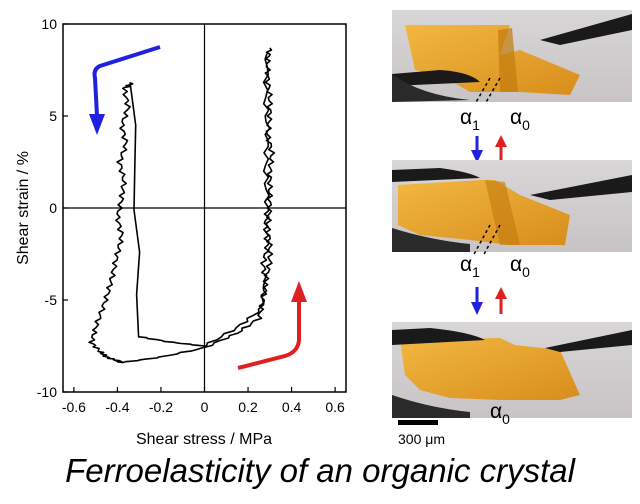 The width and height of the screenshot is (640, 504). Describe the element at coordinates (248, 407) in the screenshot. I see `x-tick-label: 0.2` at that location.